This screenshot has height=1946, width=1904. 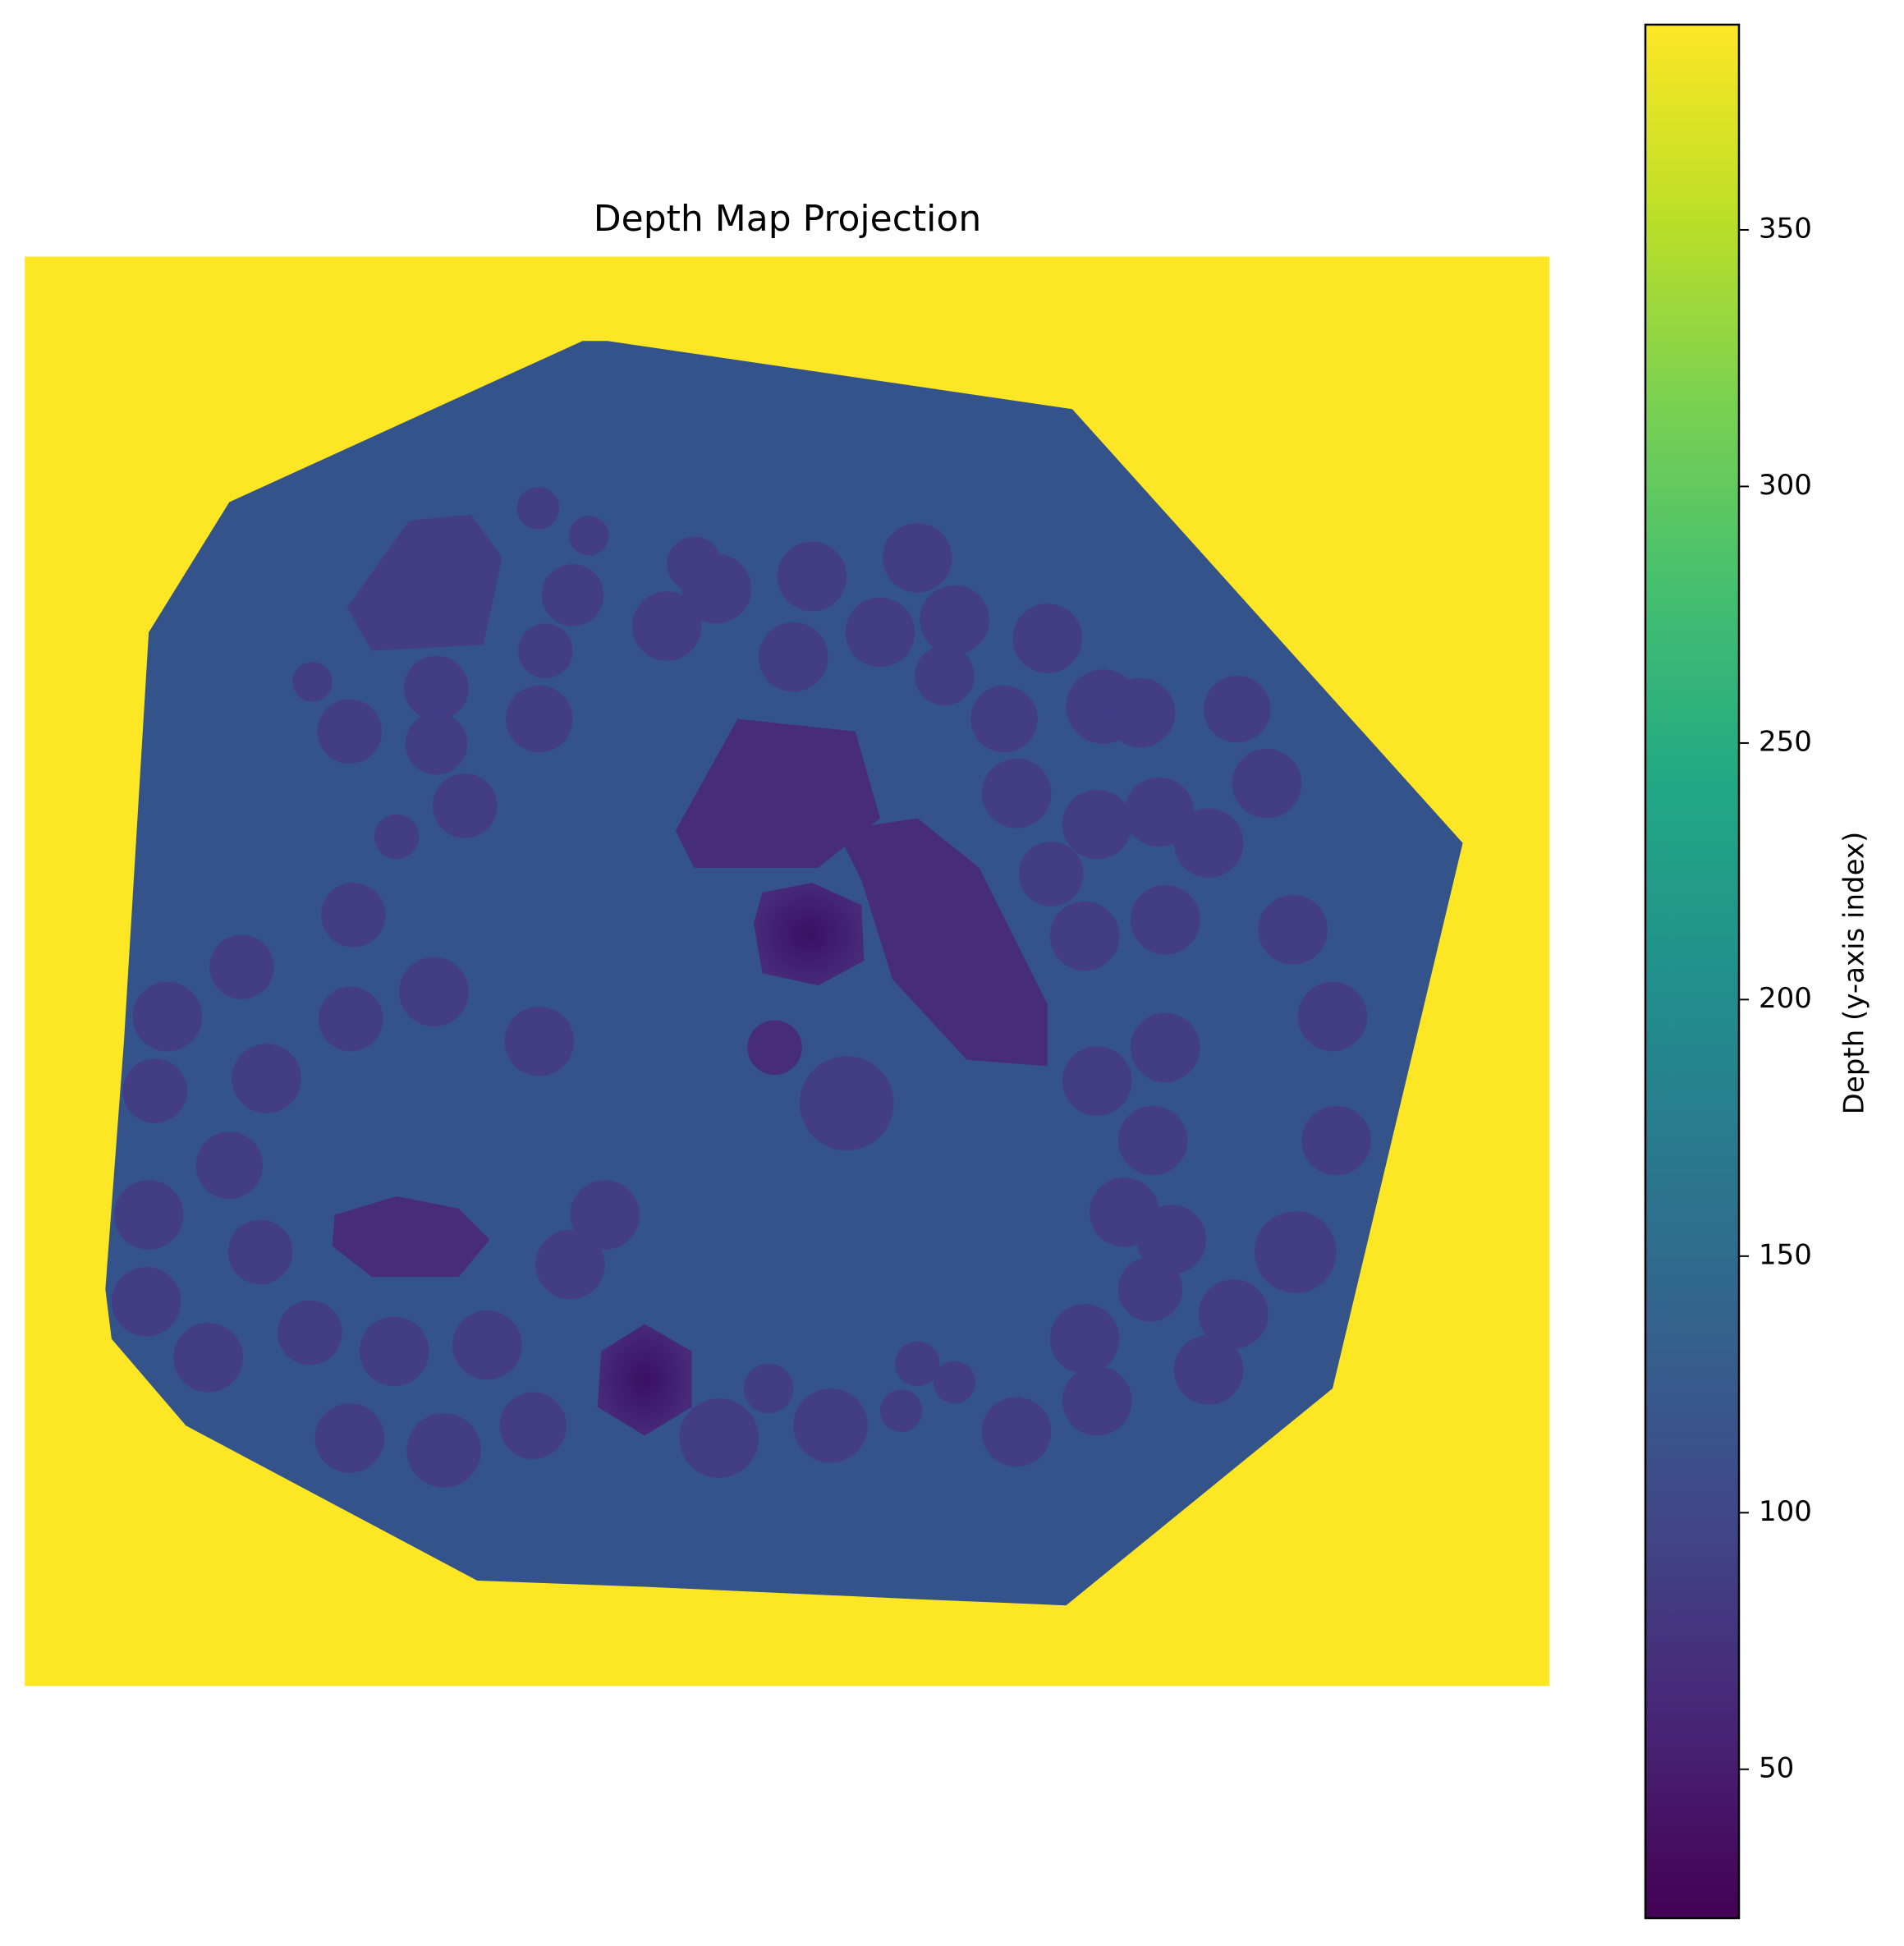 I want to click on colorbar-tick-label: 200, so click(x=1785, y=998).